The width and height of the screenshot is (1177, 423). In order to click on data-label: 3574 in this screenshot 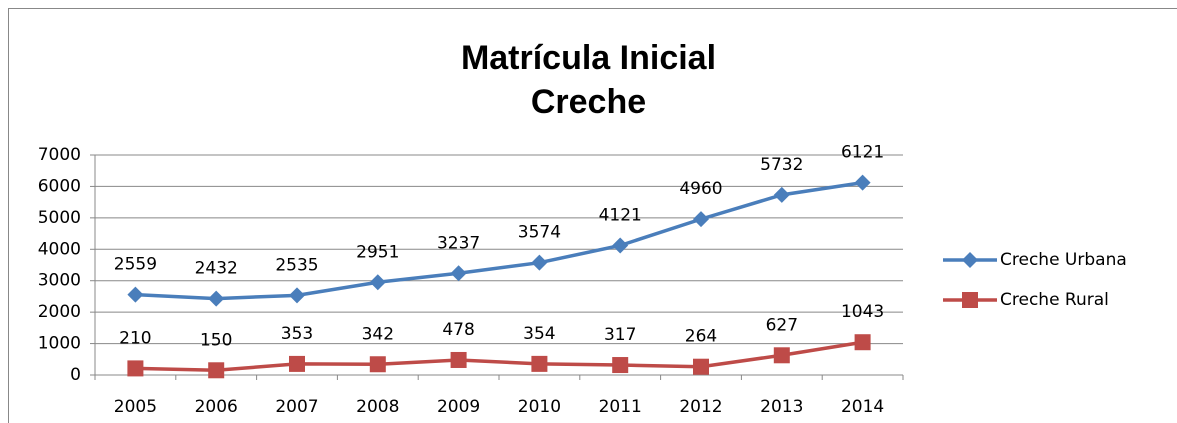, I will do `click(539, 233)`.